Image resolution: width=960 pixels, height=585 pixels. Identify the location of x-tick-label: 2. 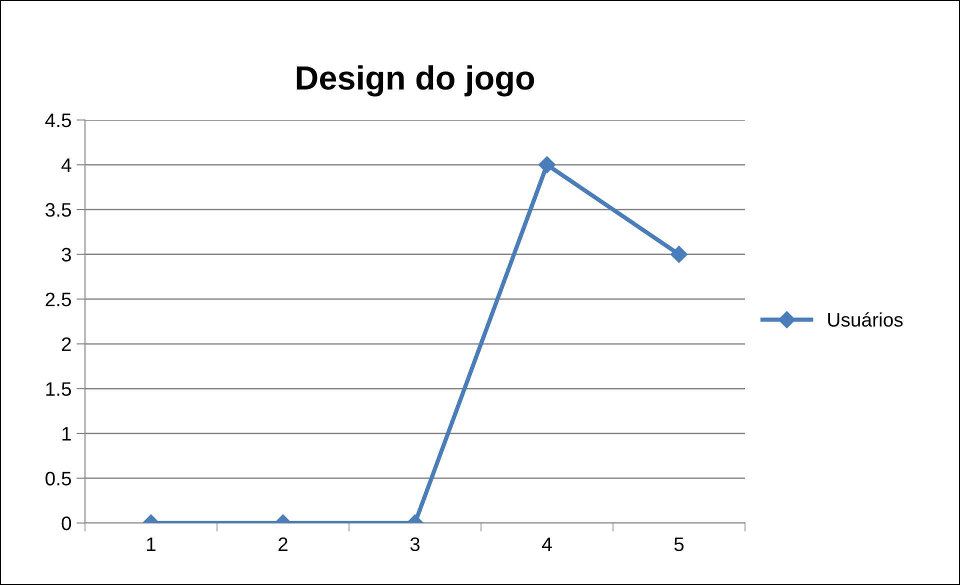
(283, 544).